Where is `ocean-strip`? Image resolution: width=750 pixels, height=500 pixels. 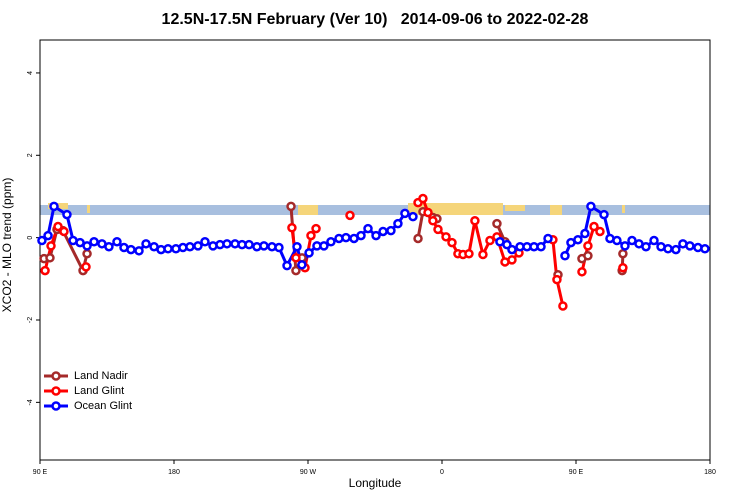
ocean-strip is located at coordinates (375, 210).